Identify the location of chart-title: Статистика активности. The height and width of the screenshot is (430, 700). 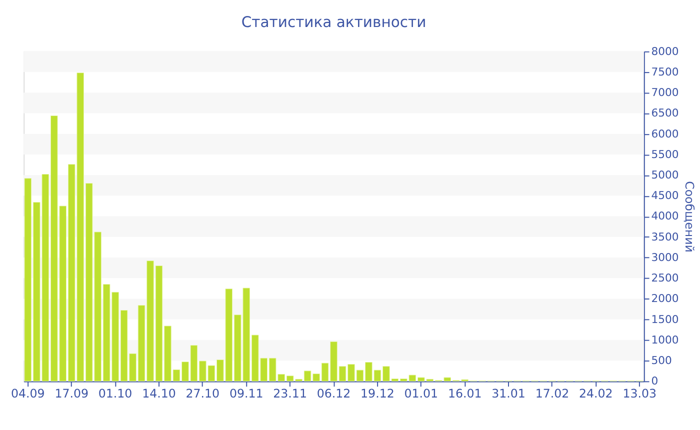
(333, 22).